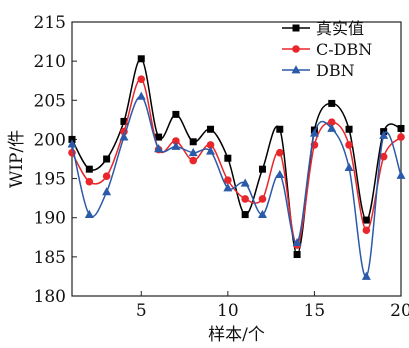  I want to click on y-tick-label-200: 200, so click(50, 140).